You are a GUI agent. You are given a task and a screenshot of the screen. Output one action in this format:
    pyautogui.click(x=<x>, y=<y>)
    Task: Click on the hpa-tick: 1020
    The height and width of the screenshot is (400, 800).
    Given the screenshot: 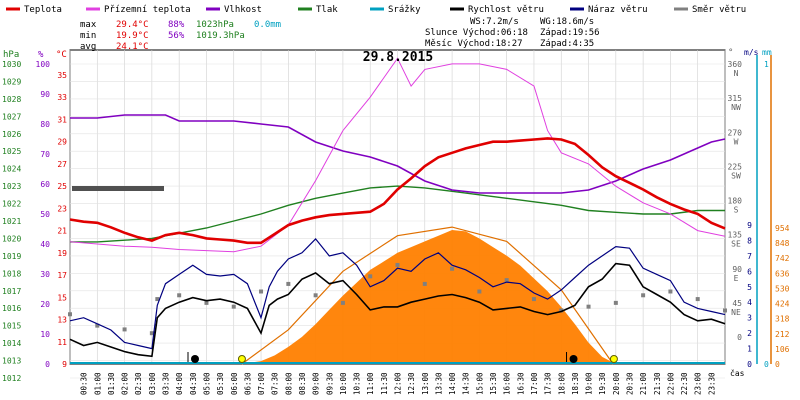 What is the action you would take?
    pyautogui.click(x=11, y=238)
    